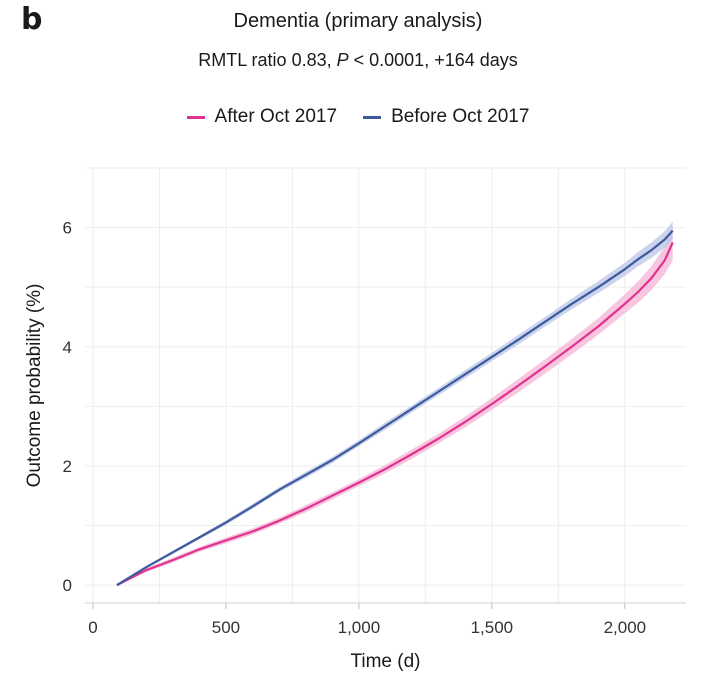  I want to click on legend-label-after: After Oct 2017, so click(276, 116).